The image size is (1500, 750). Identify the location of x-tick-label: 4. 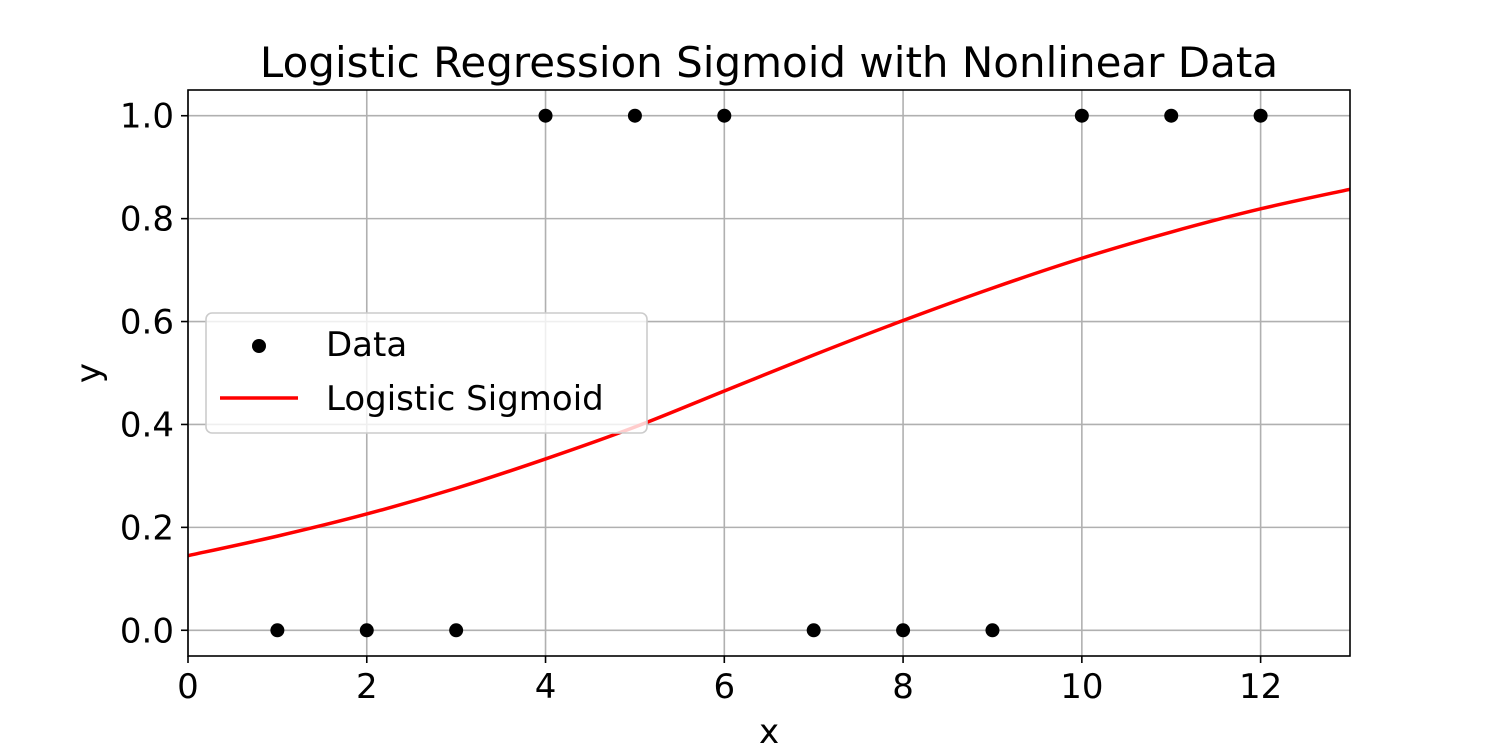
(546, 687).